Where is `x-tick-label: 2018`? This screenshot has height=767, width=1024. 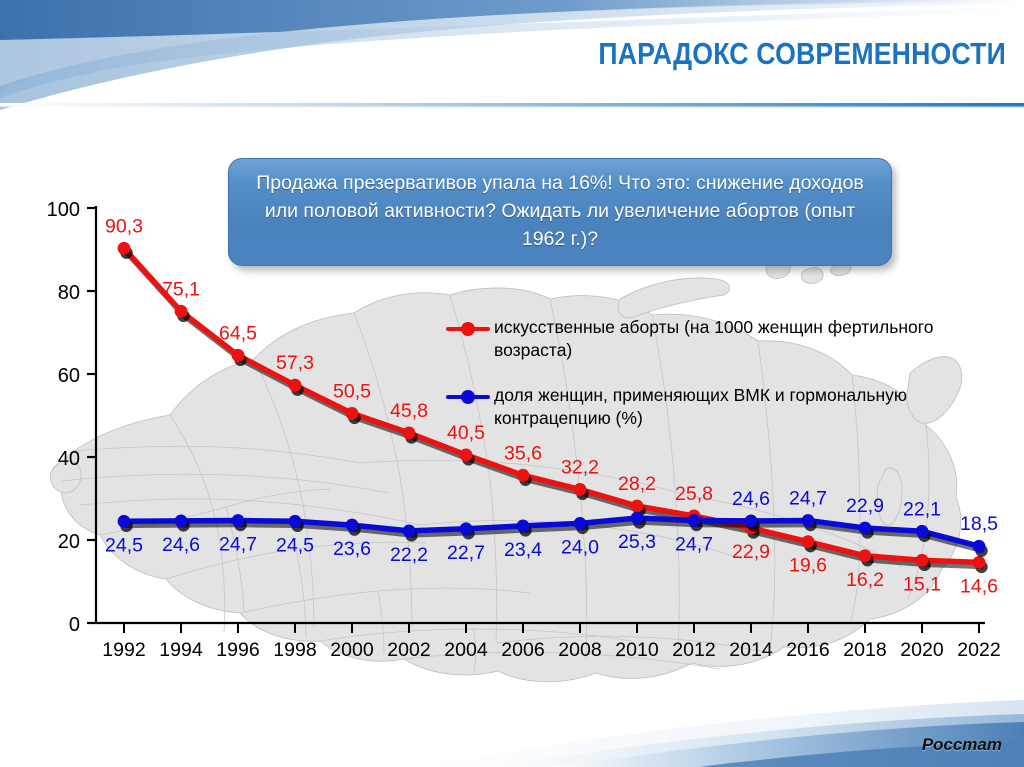
x-tick-label: 2018 is located at coordinates (864, 650).